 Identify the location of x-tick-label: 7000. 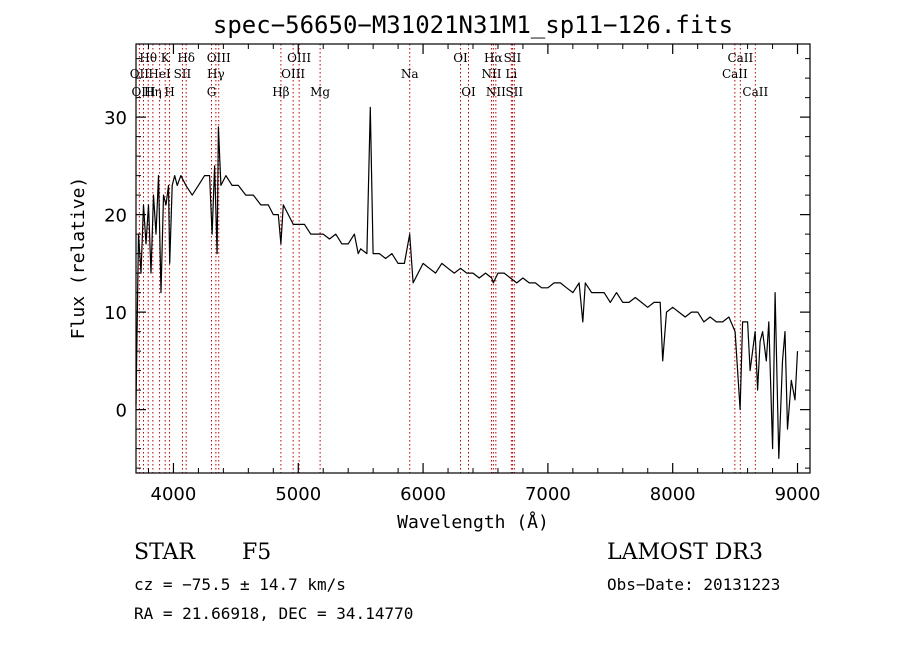
(548, 494).